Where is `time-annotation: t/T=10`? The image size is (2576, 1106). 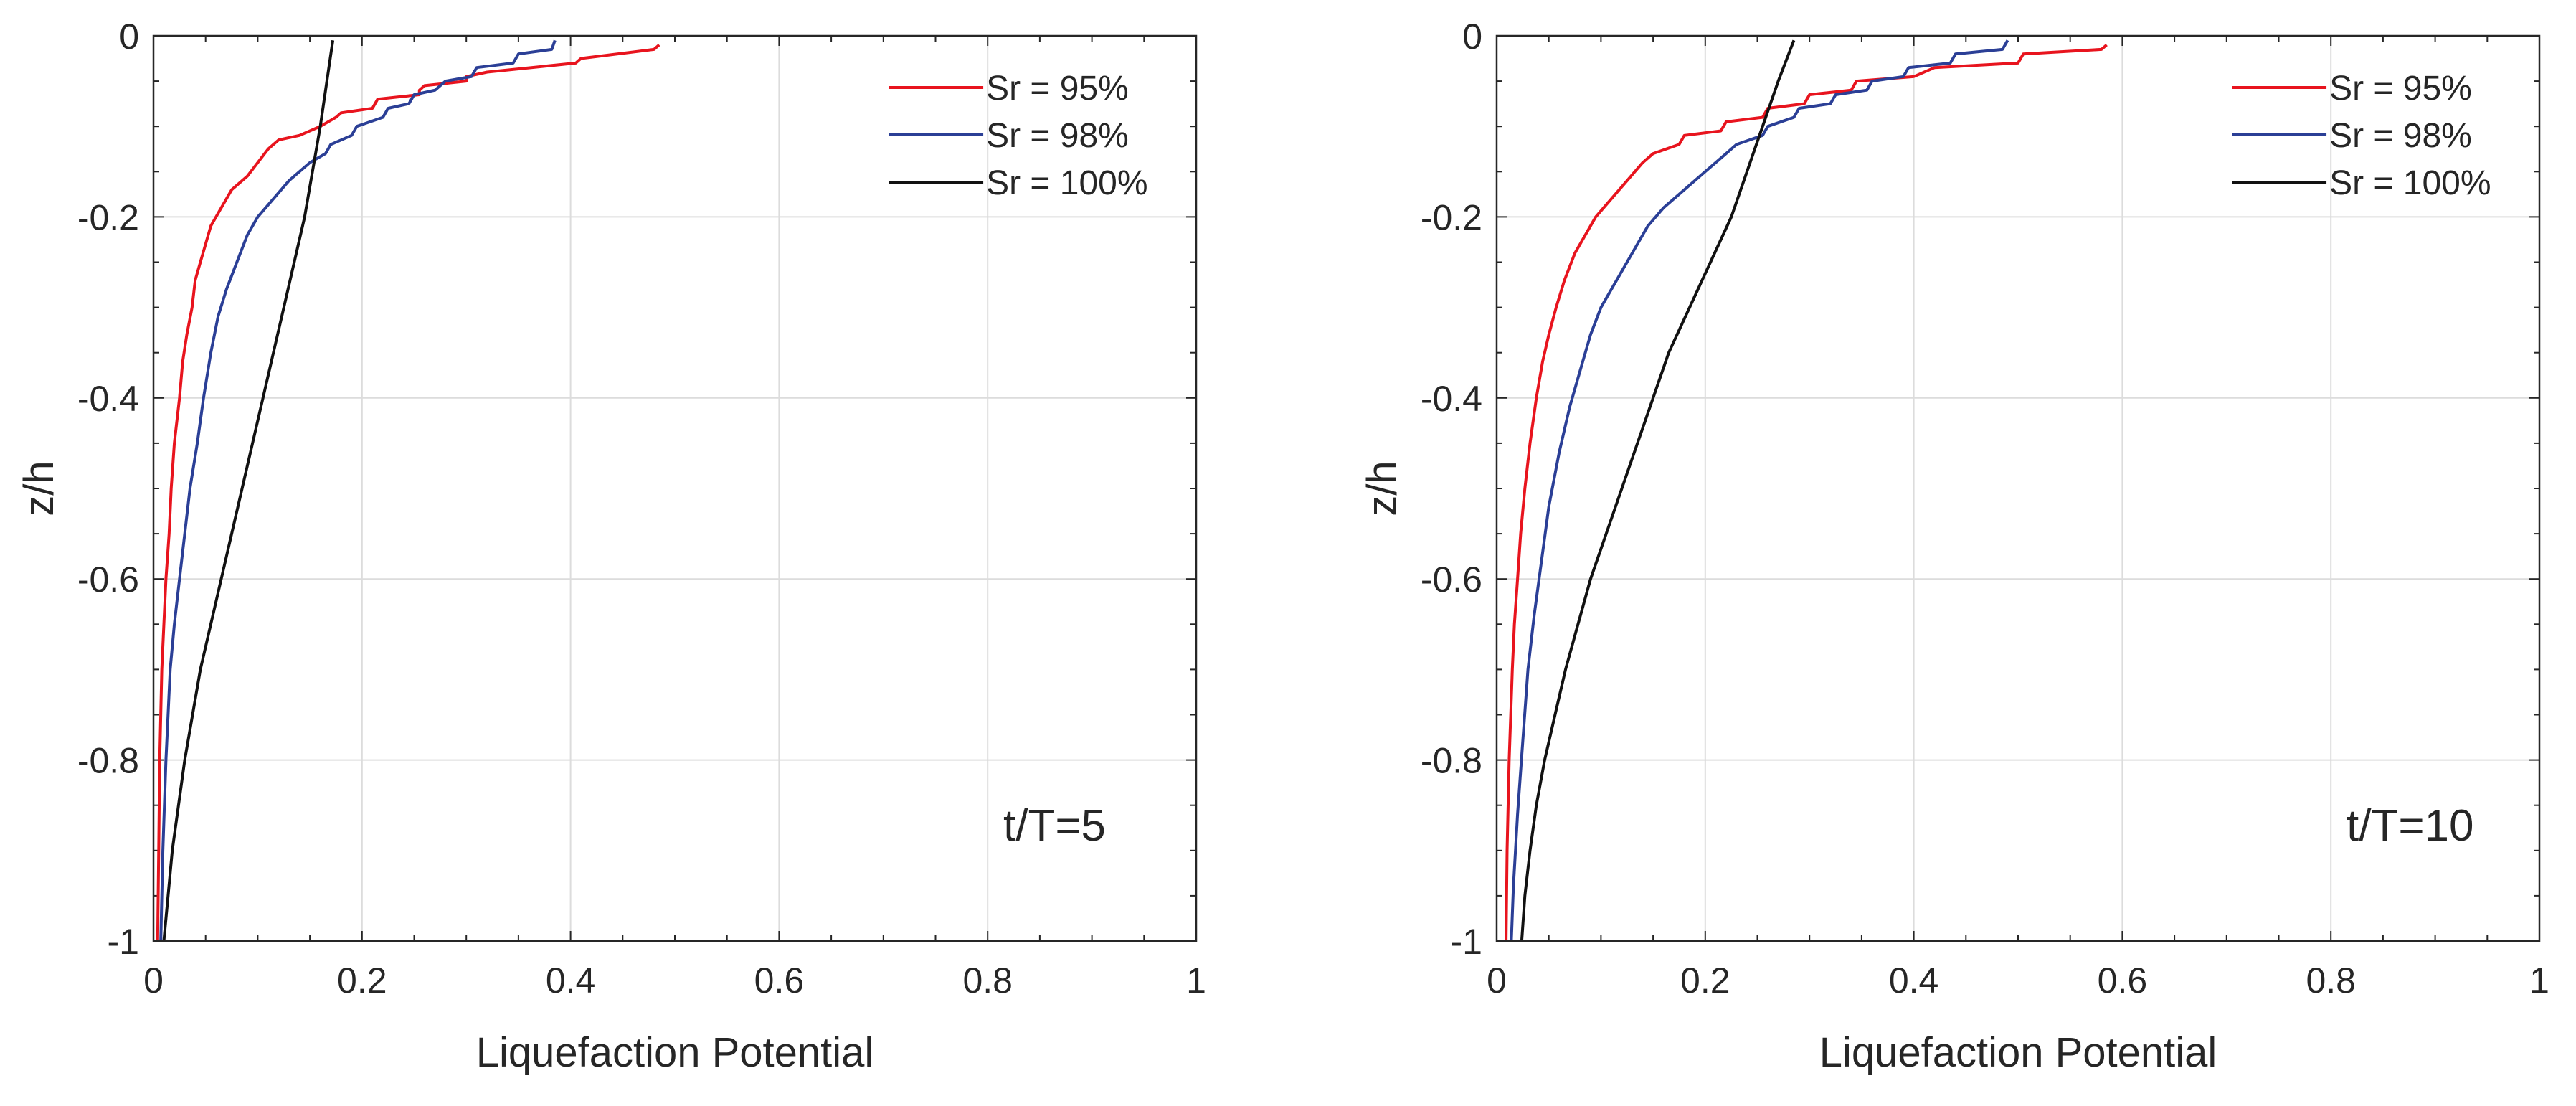
time-annotation: t/T=10 is located at coordinates (2410, 826).